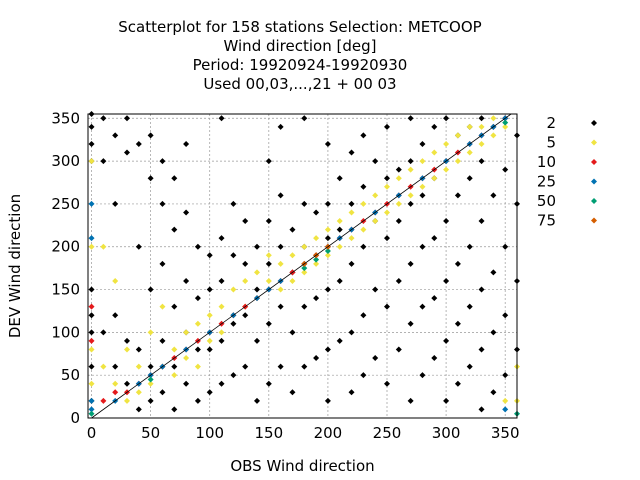 The height and width of the screenshot is (480, 640). Describe the element at coordinates (546, 221) in the screenshot. I see `legend-label: 75` at that location.